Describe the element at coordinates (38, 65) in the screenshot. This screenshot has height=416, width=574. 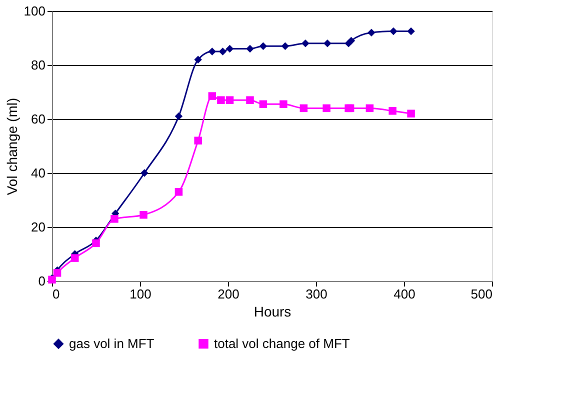
I see `y-tick-label: 80` at that location.